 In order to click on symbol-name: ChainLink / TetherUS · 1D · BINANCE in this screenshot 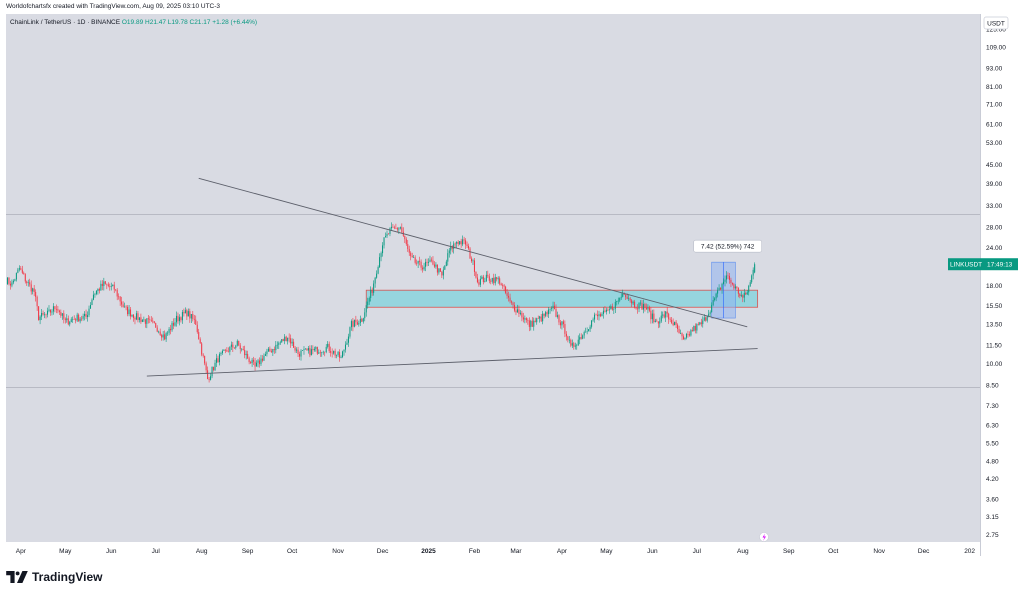, I will do `click(65, 22)`.